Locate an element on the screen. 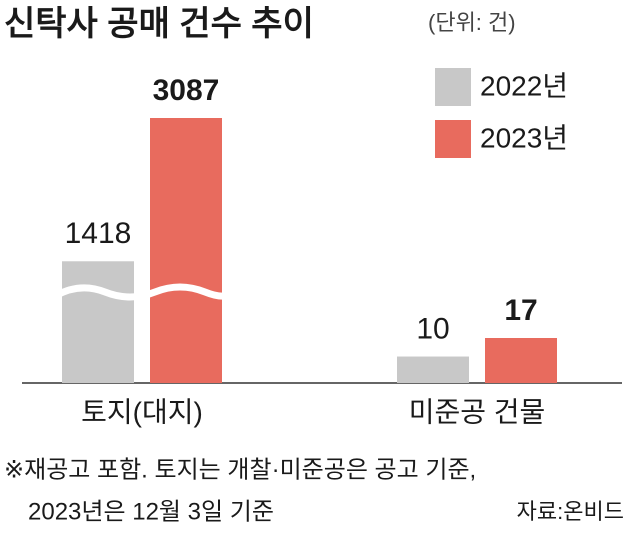 This screenshot has height=533, width=630. source: 자료:온비드 is located at coordinates (570, 511).